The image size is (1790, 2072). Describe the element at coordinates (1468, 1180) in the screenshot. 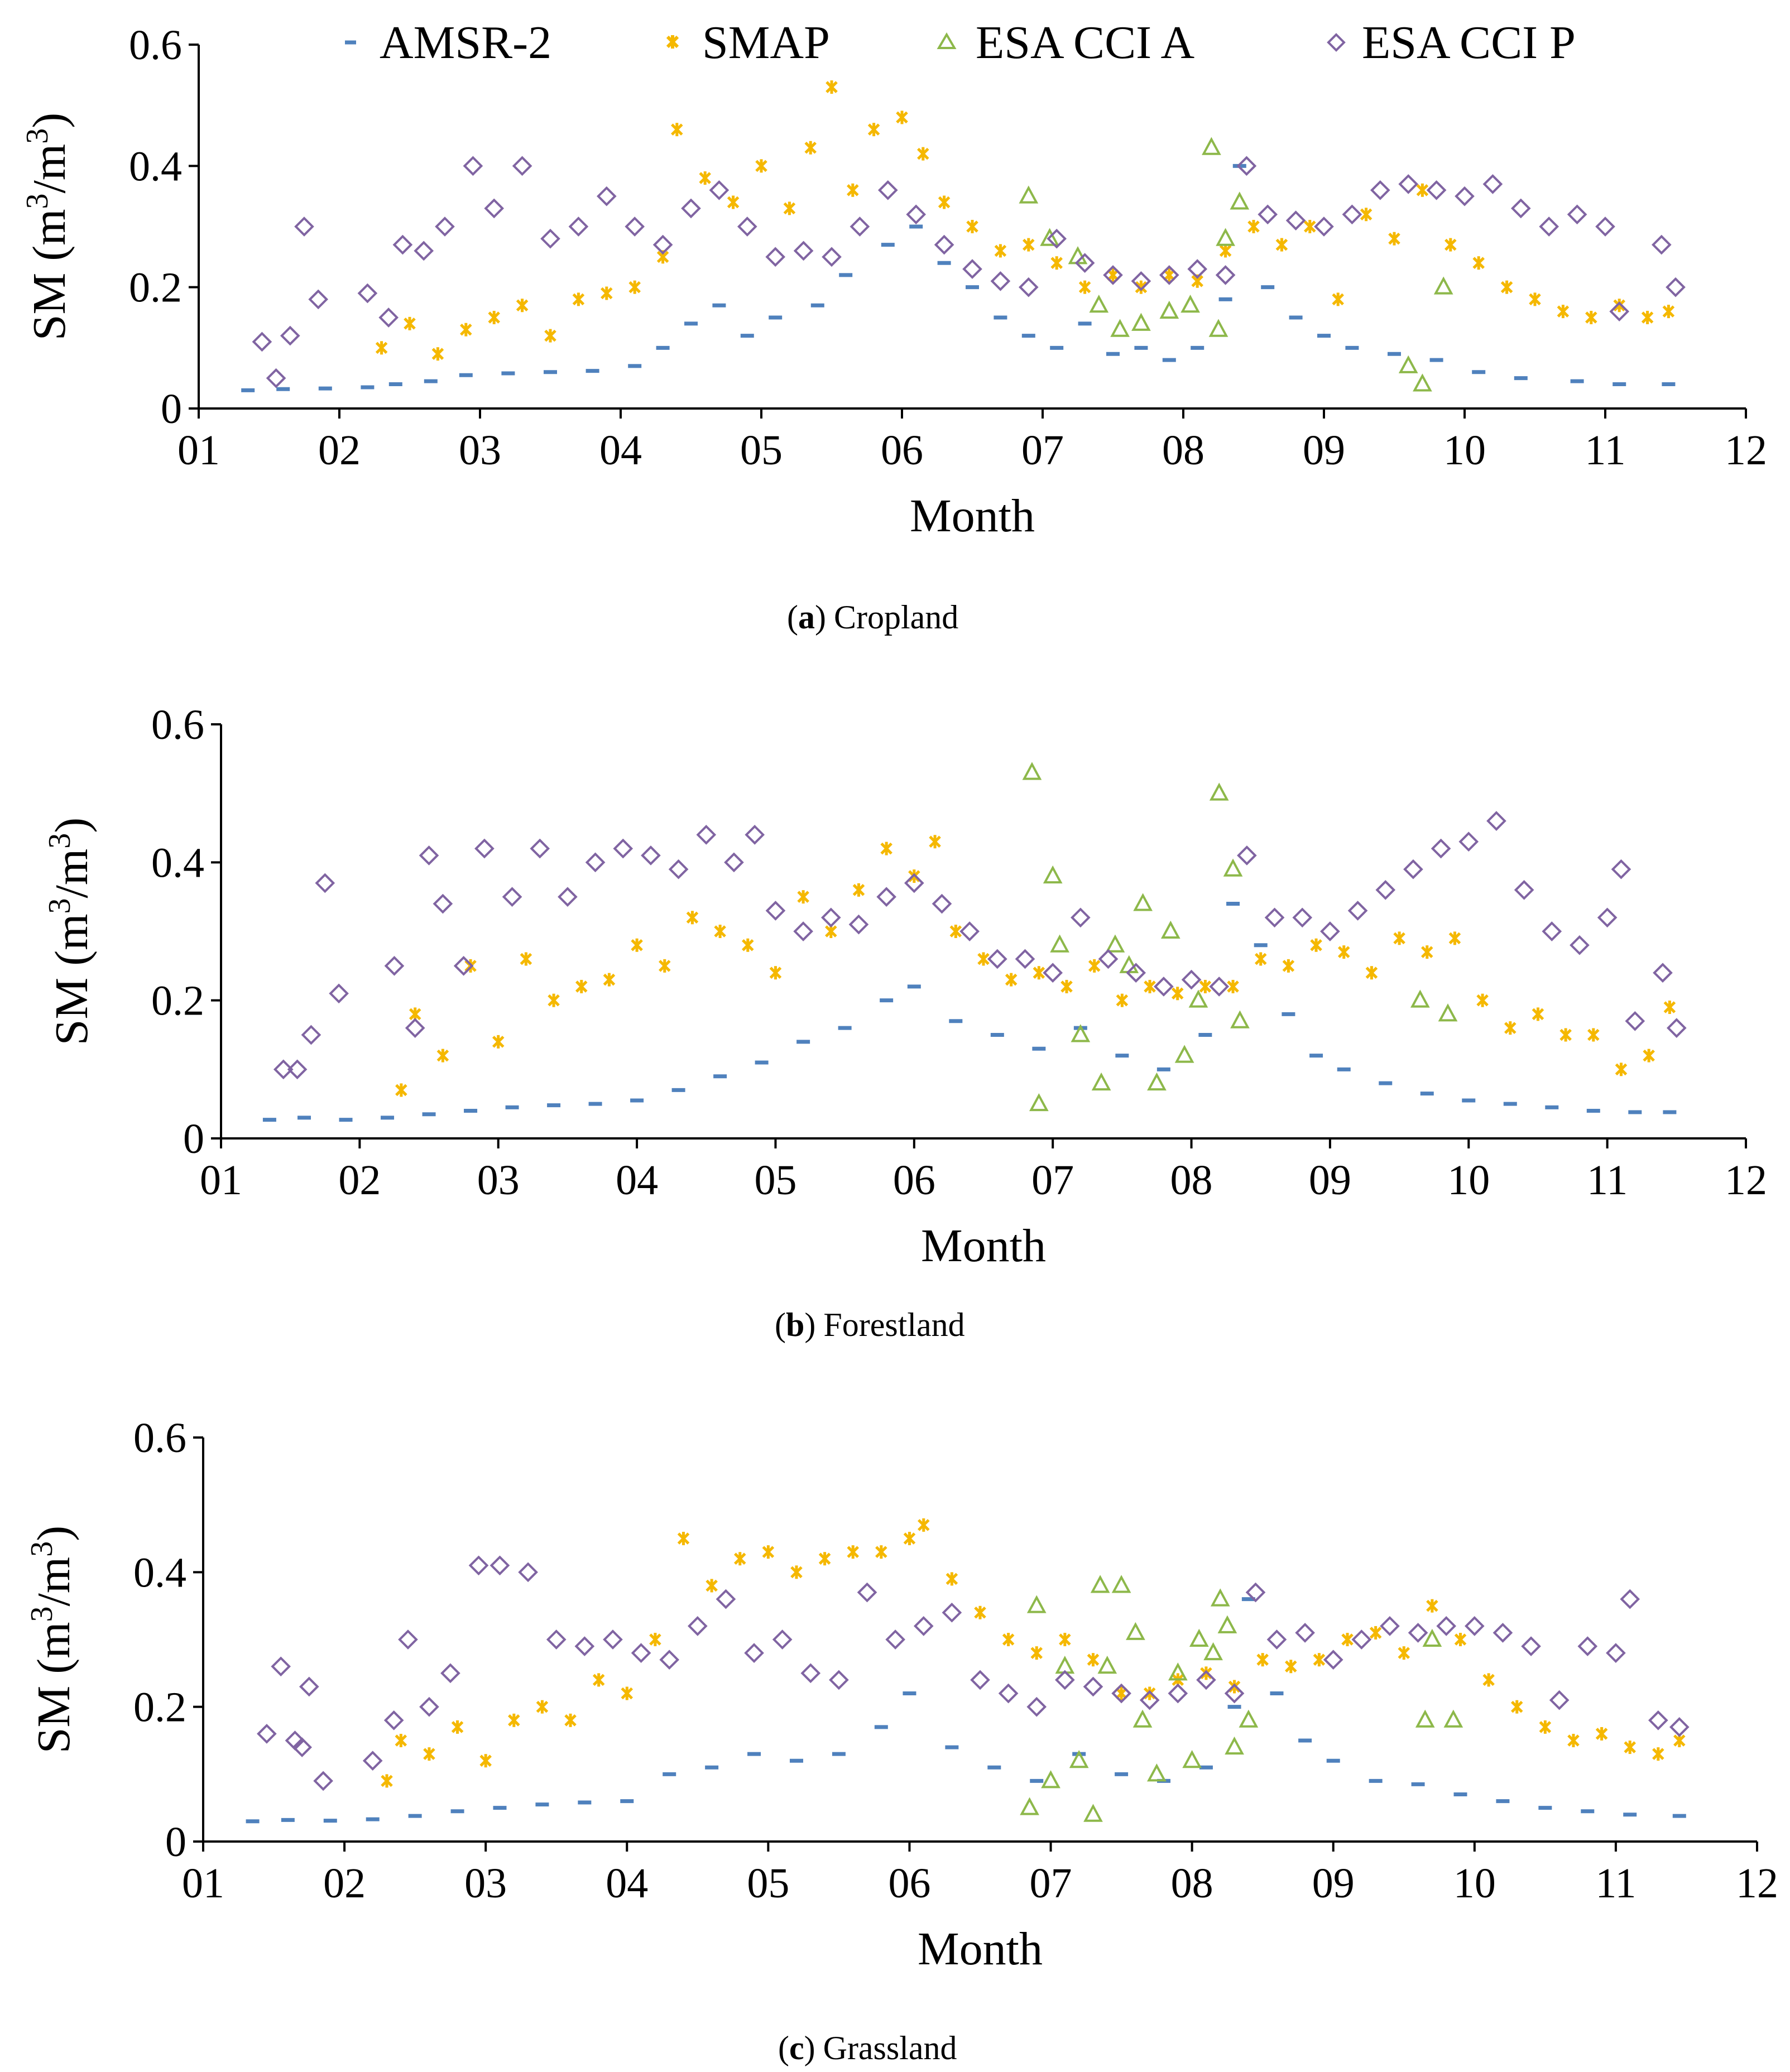

I see `x-tick-label: 10` at that location.